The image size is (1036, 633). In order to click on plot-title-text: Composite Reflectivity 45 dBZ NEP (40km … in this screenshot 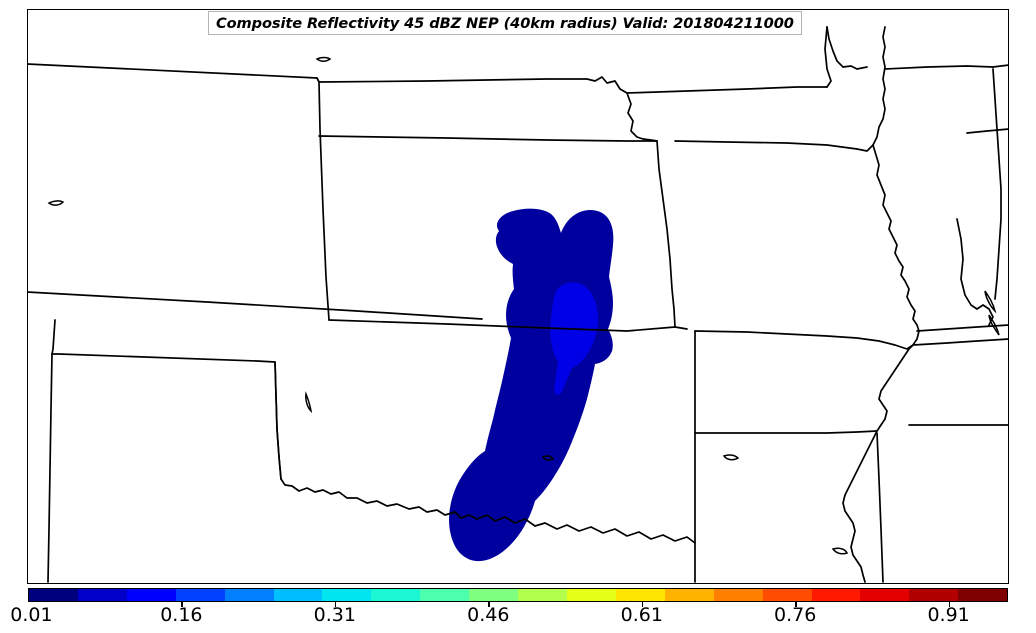, I will do `click(505, 23)`.